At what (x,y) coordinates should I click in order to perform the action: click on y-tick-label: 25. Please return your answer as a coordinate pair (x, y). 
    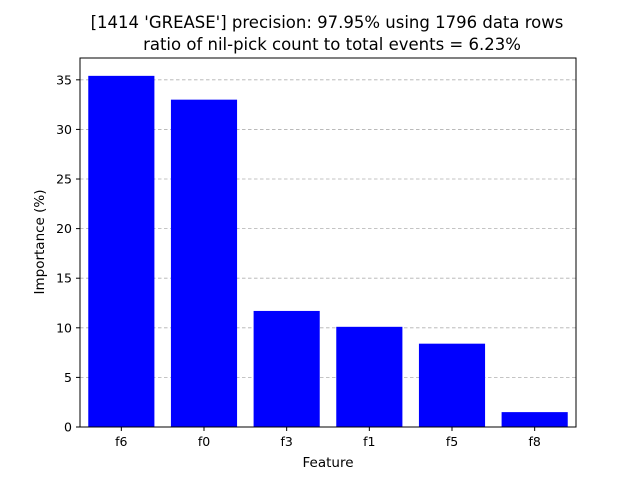
    Looking at the image, I should click on (64, 179).